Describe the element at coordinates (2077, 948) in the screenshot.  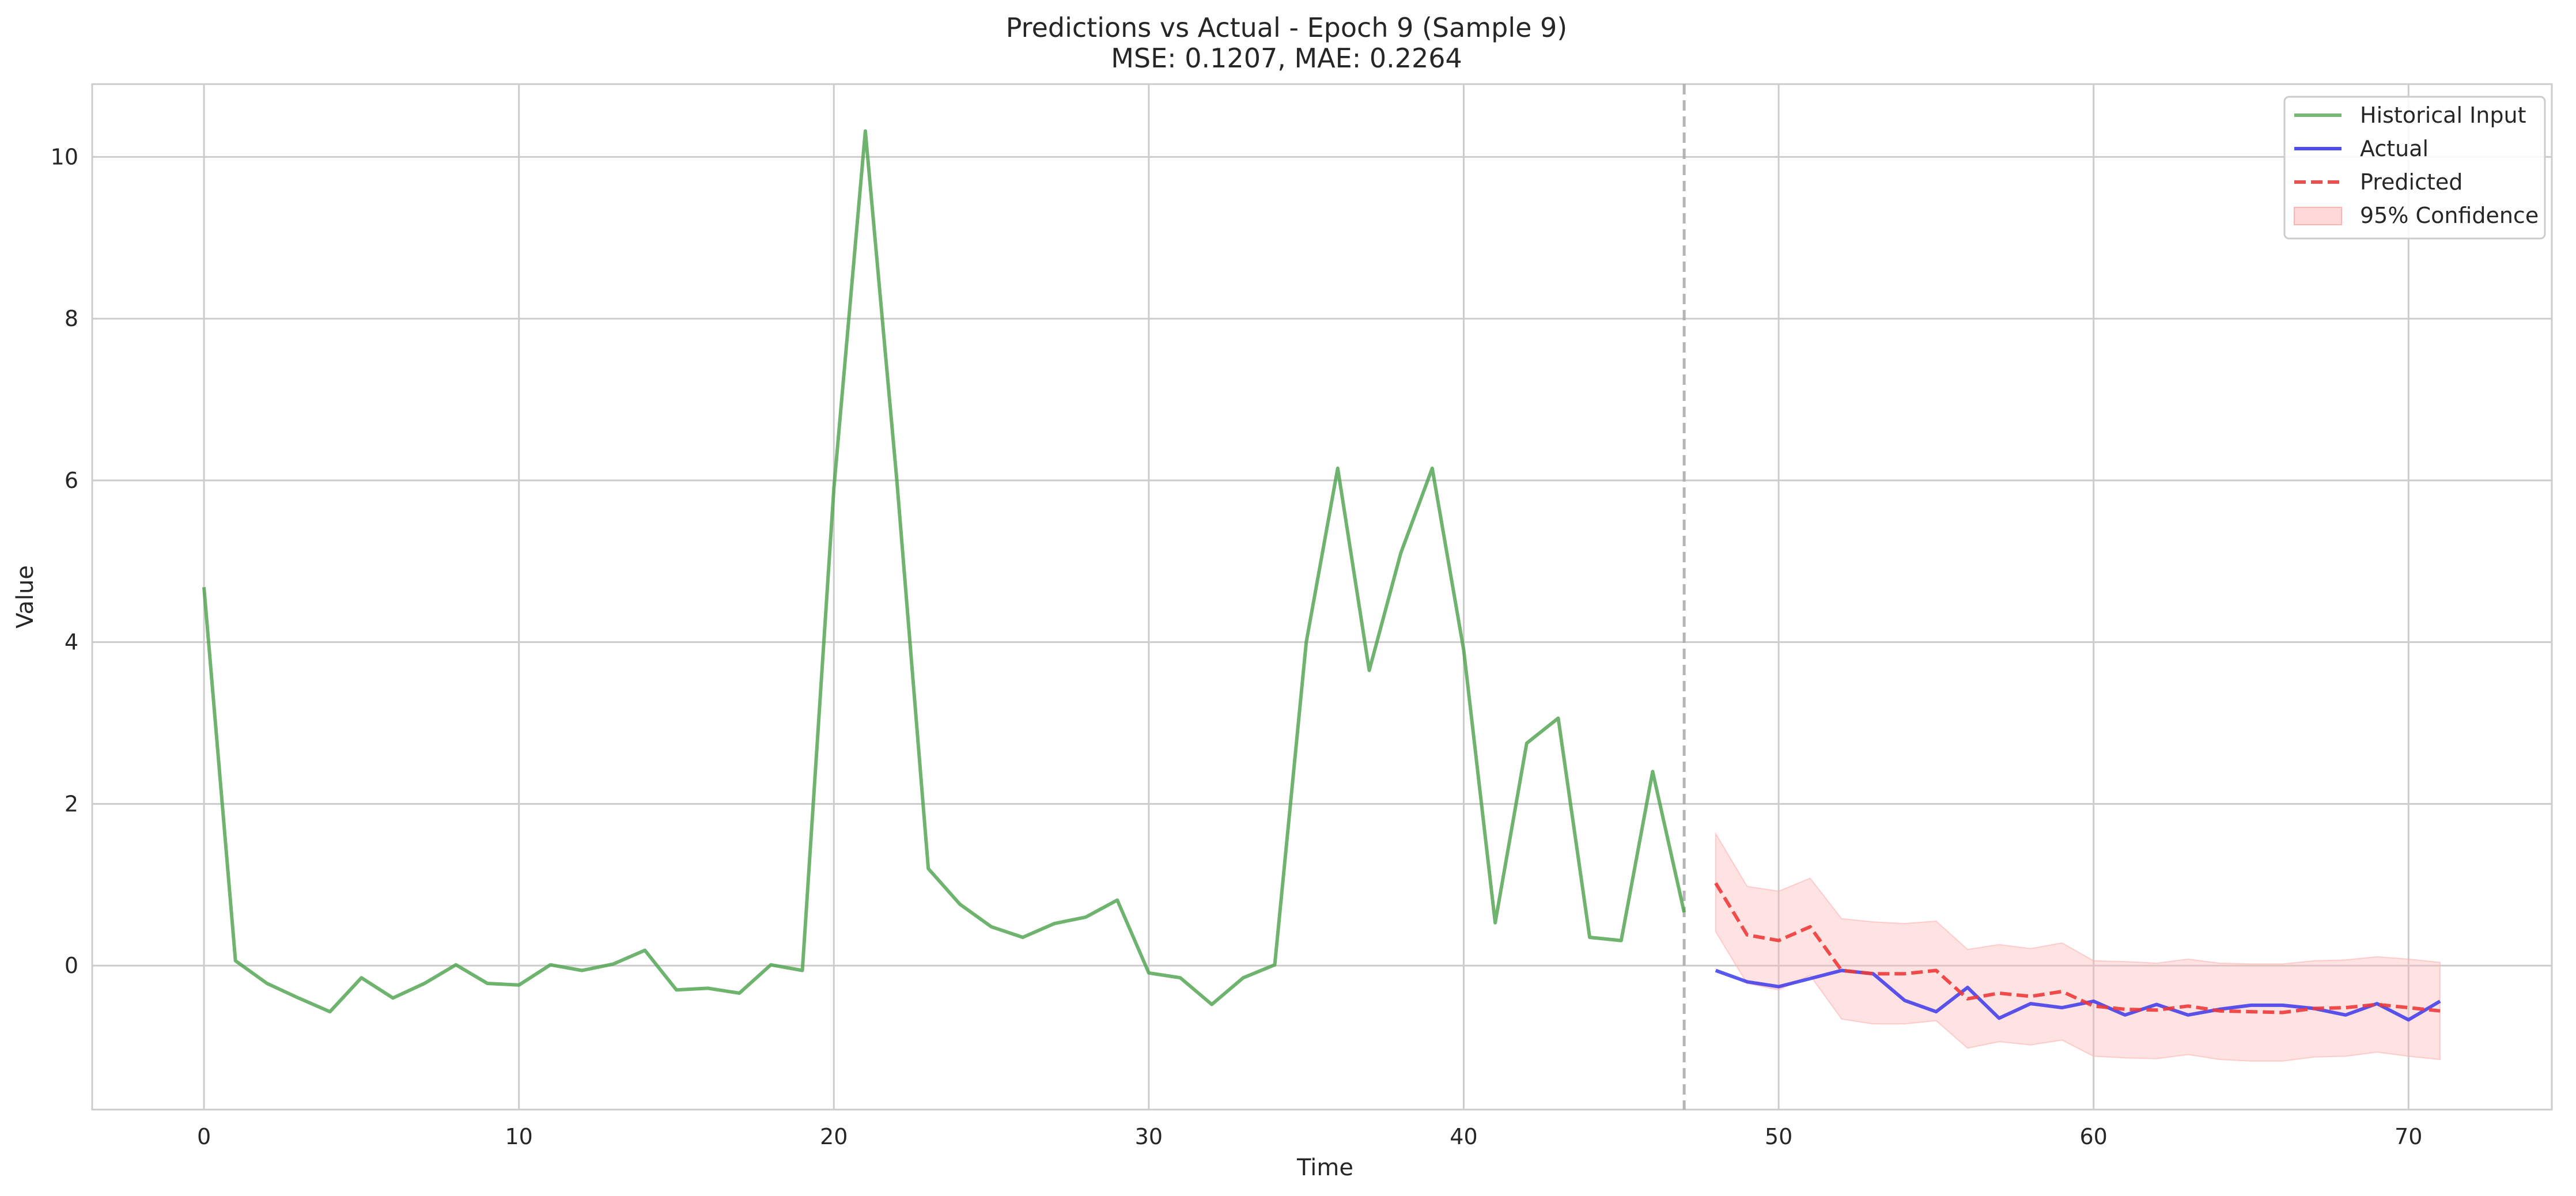
I see `series-line-predicted` at that location.